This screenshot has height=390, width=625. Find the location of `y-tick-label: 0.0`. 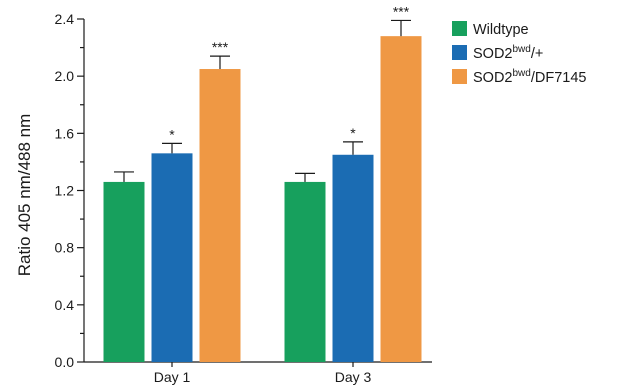

y-tick-label: 0.0 is located at coordinates (65, 362).